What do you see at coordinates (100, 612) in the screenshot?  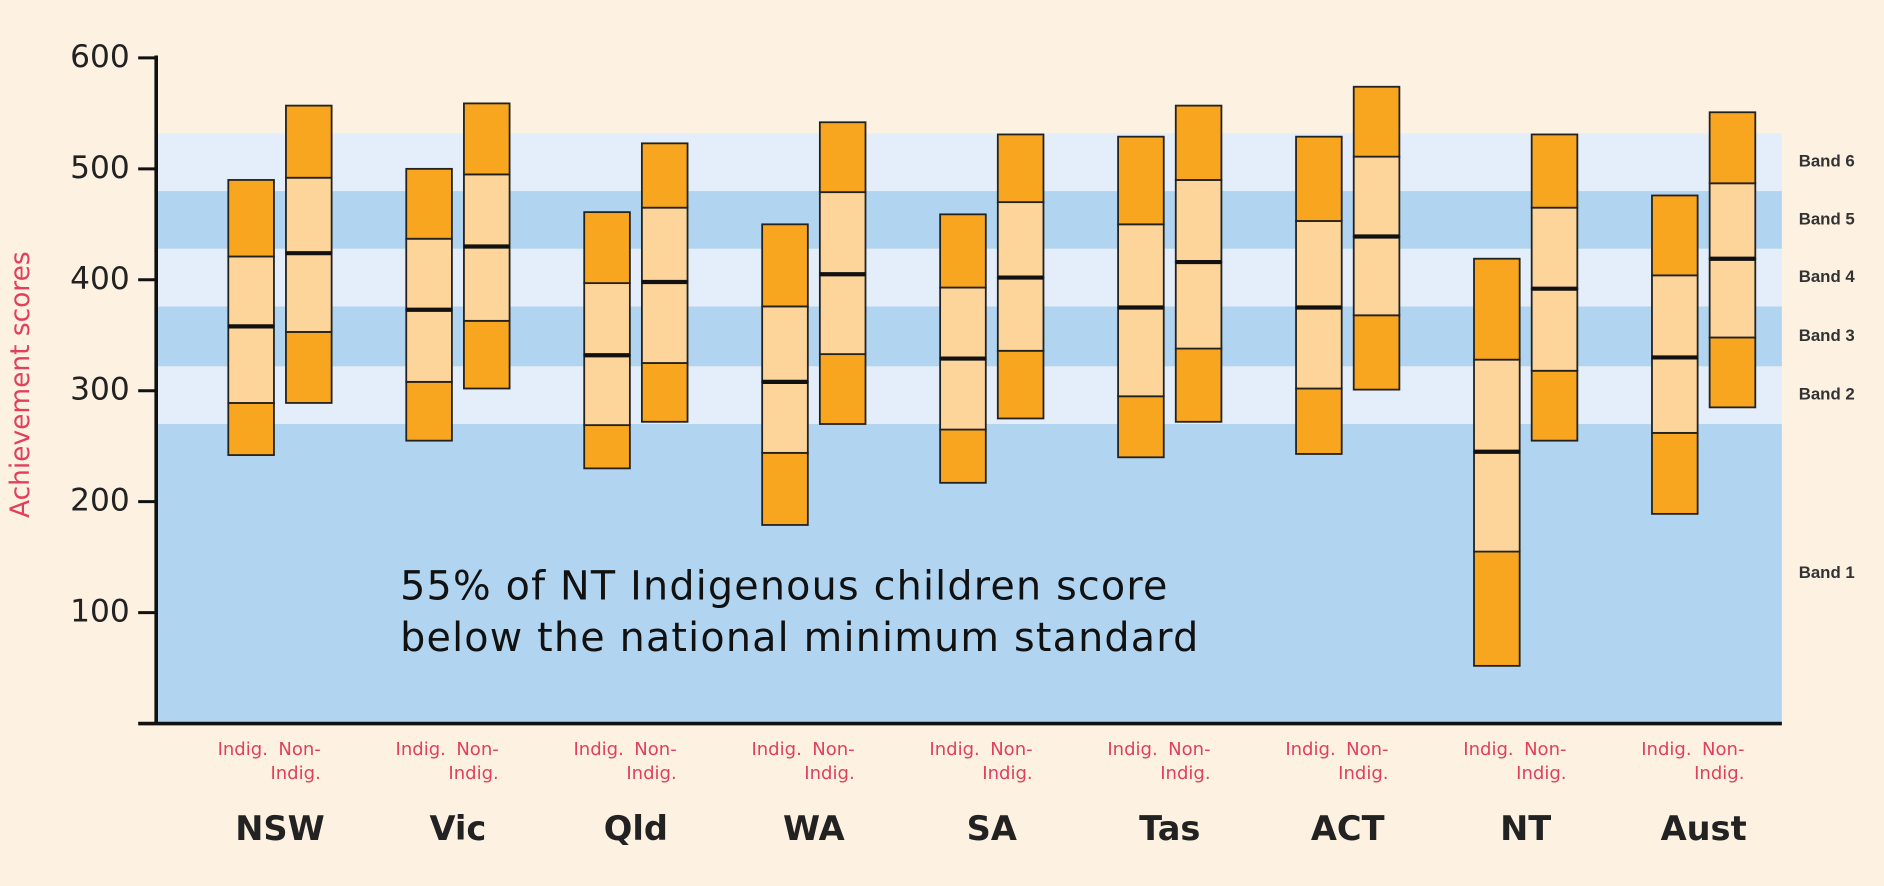 I see `y-tick-label: 100` at bounding box center [100, 612].